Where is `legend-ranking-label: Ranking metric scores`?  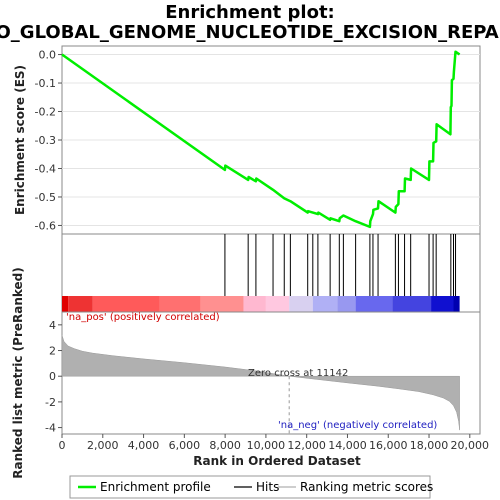
legend-ranking-label: Ranking metric scores is located at coordinates (366, 487).